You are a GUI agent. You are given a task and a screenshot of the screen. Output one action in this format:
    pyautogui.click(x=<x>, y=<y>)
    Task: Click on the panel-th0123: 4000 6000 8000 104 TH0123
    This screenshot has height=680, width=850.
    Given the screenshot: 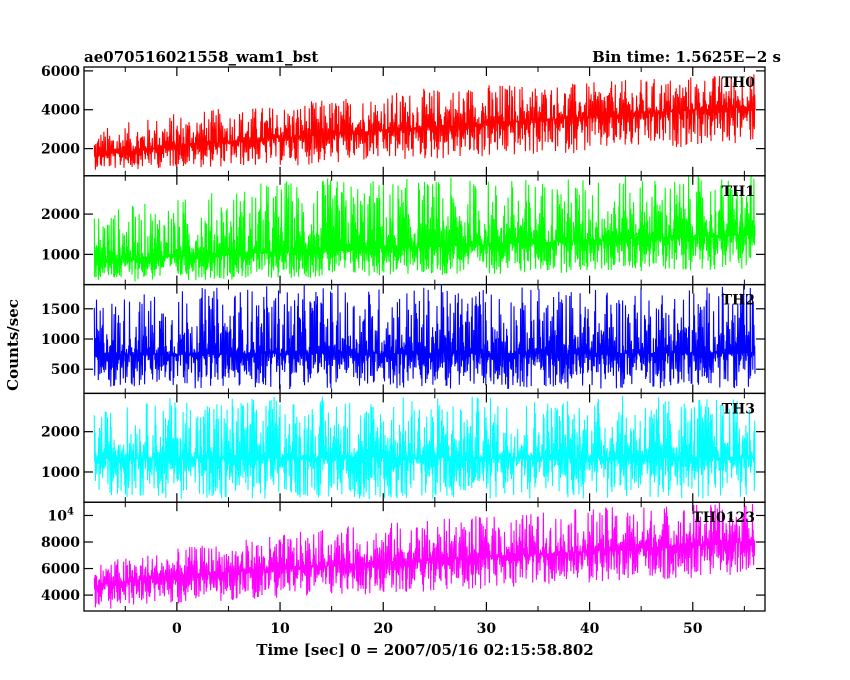 What is the action you would take?
    pyautogui.click(x=403, y=556)
    